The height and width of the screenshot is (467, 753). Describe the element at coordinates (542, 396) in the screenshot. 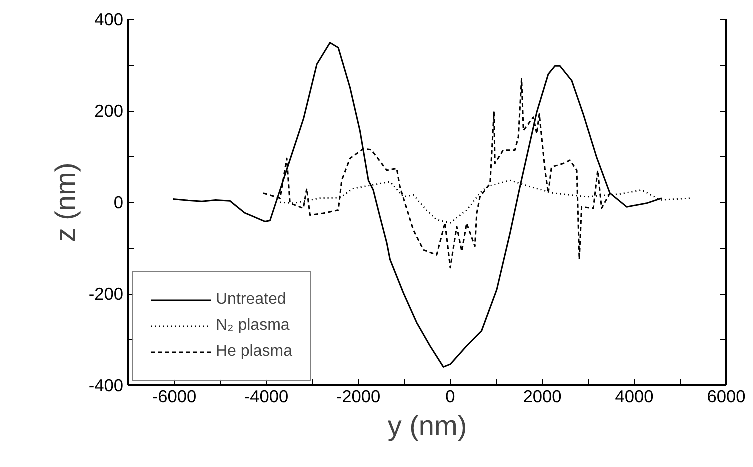

I see `x-tick-label: 2000` at that location.